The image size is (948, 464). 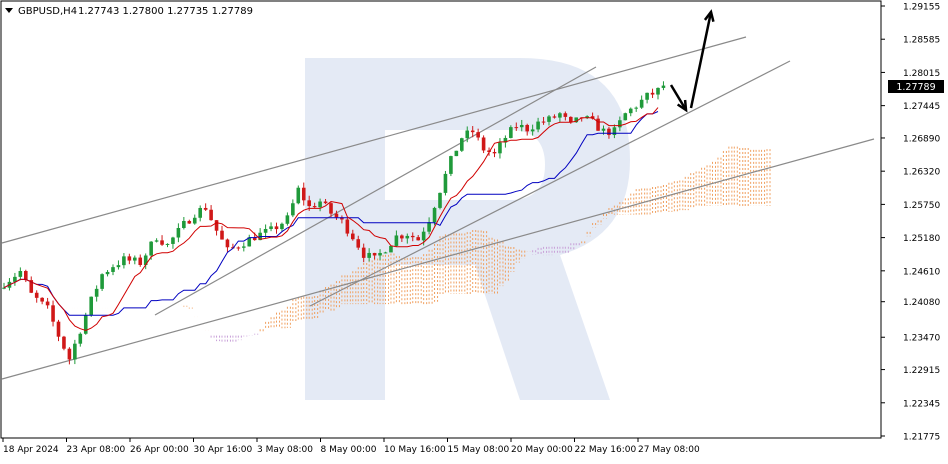 What do you see at coordinates (921, 107) in the screenshot?
I see `y-tick-label: 1.27445` at bounding box center [921, 107].